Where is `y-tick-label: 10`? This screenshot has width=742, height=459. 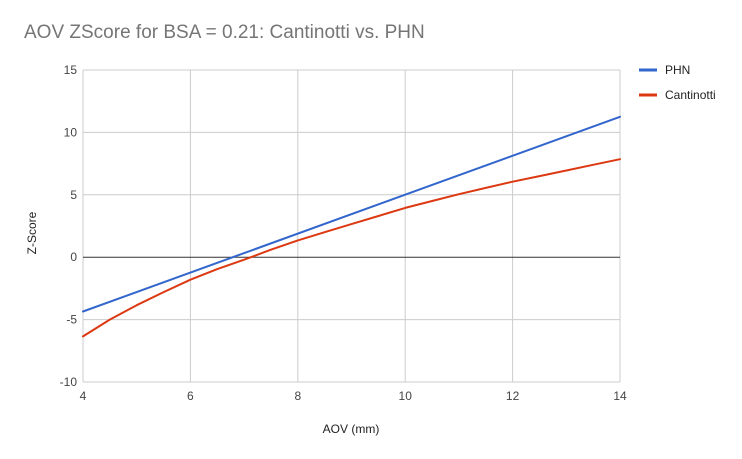
y-tick-label: 10 is located at coordinates (71, 132).